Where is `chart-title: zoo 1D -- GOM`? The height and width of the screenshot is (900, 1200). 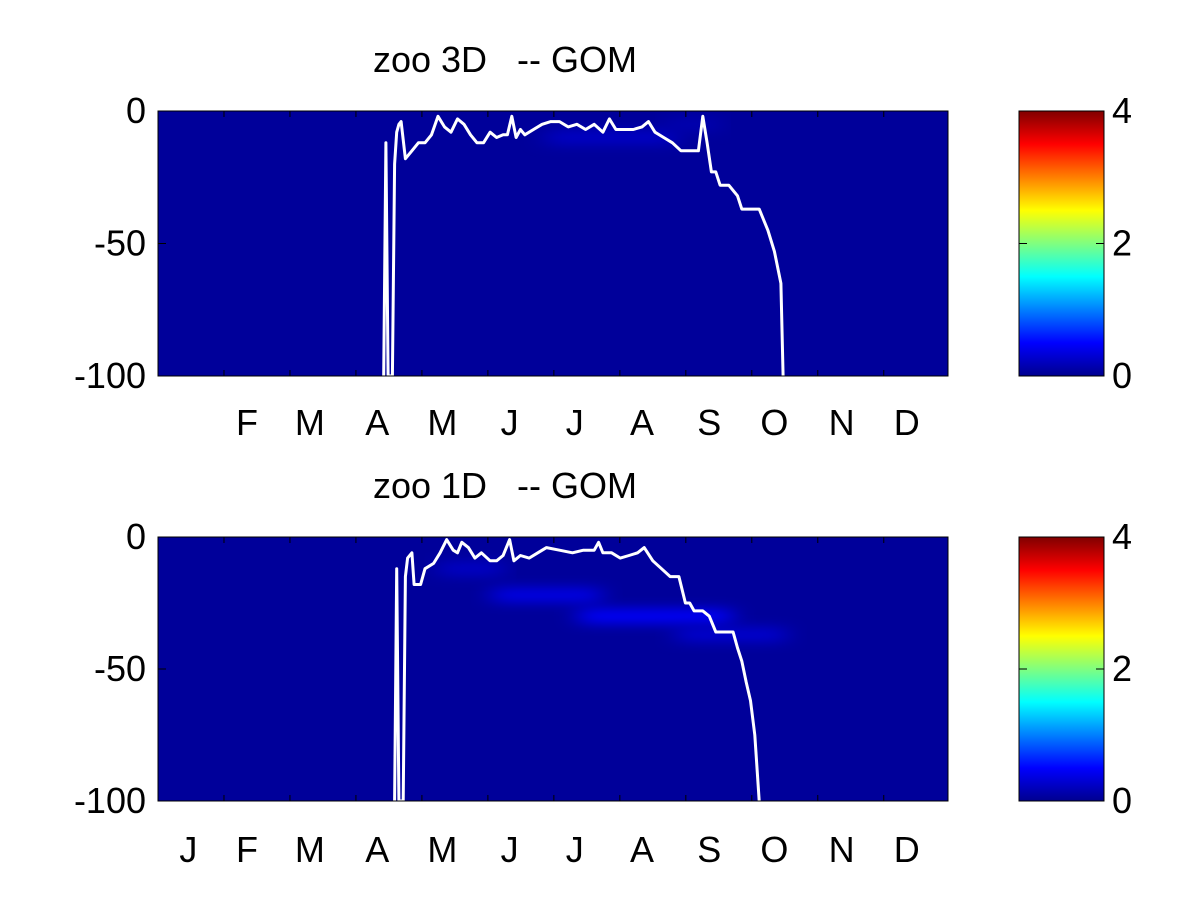
chart-title: zoo 1D -- GOM is located at coordinates (505, 485).